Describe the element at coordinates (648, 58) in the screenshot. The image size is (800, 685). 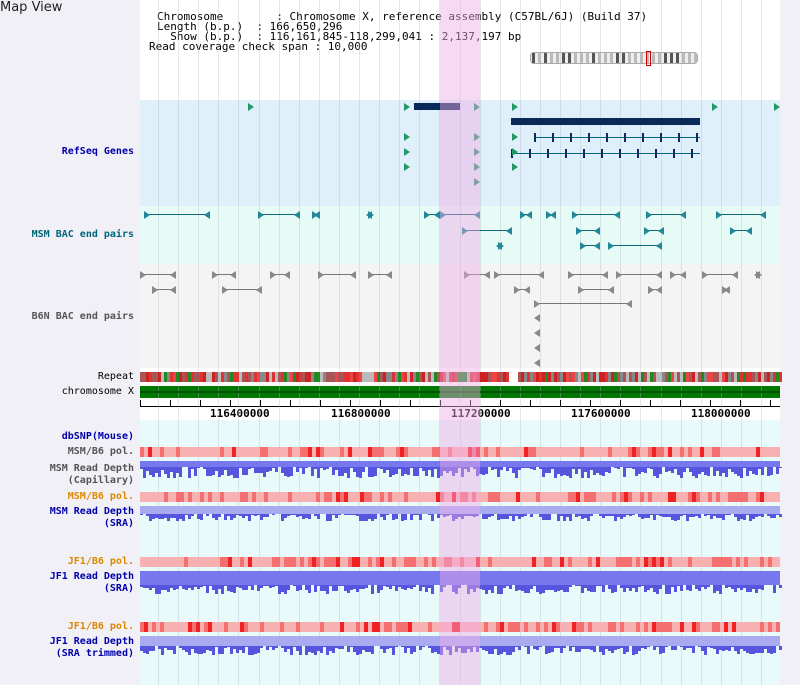
I see `ideogram-marker` at that location.